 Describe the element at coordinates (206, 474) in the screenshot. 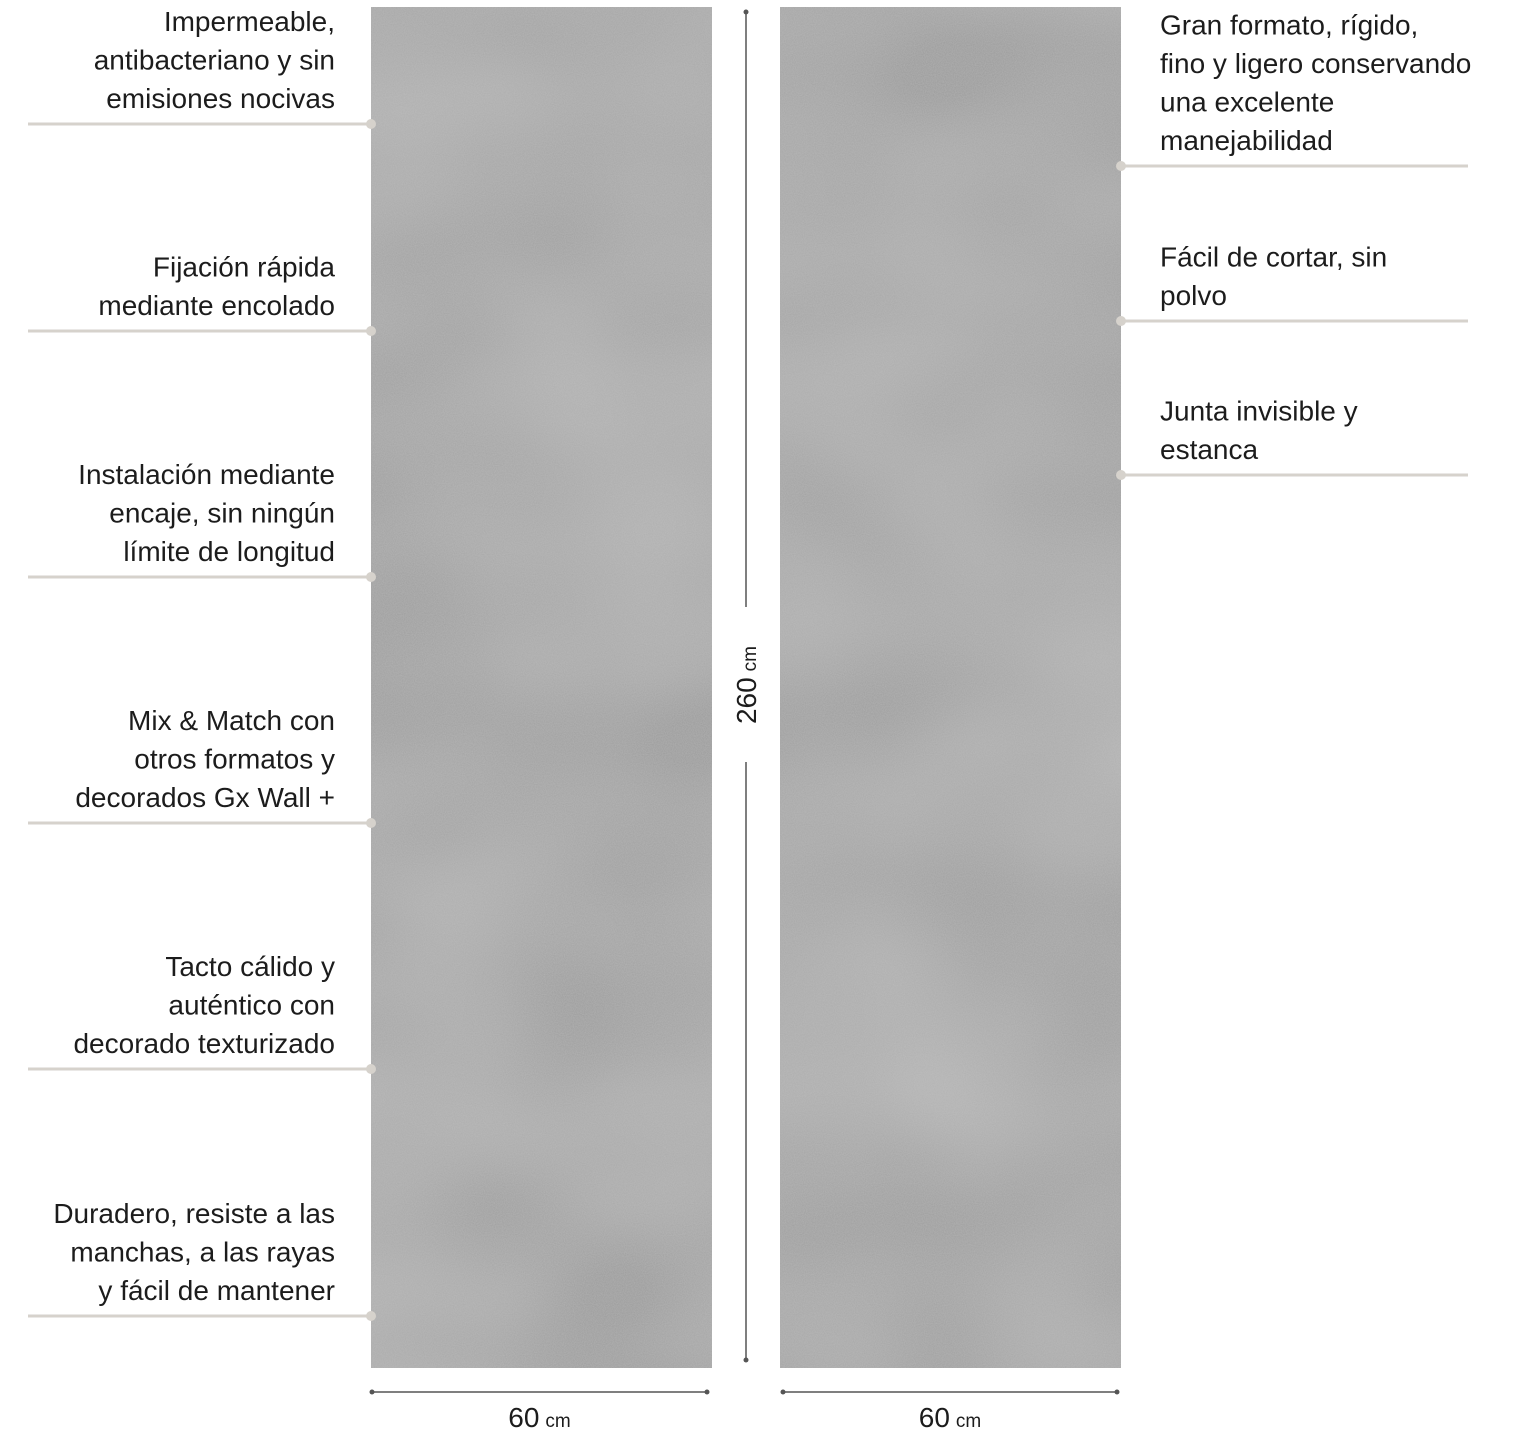

I see `feature-text: Instalación mediante` at that location.